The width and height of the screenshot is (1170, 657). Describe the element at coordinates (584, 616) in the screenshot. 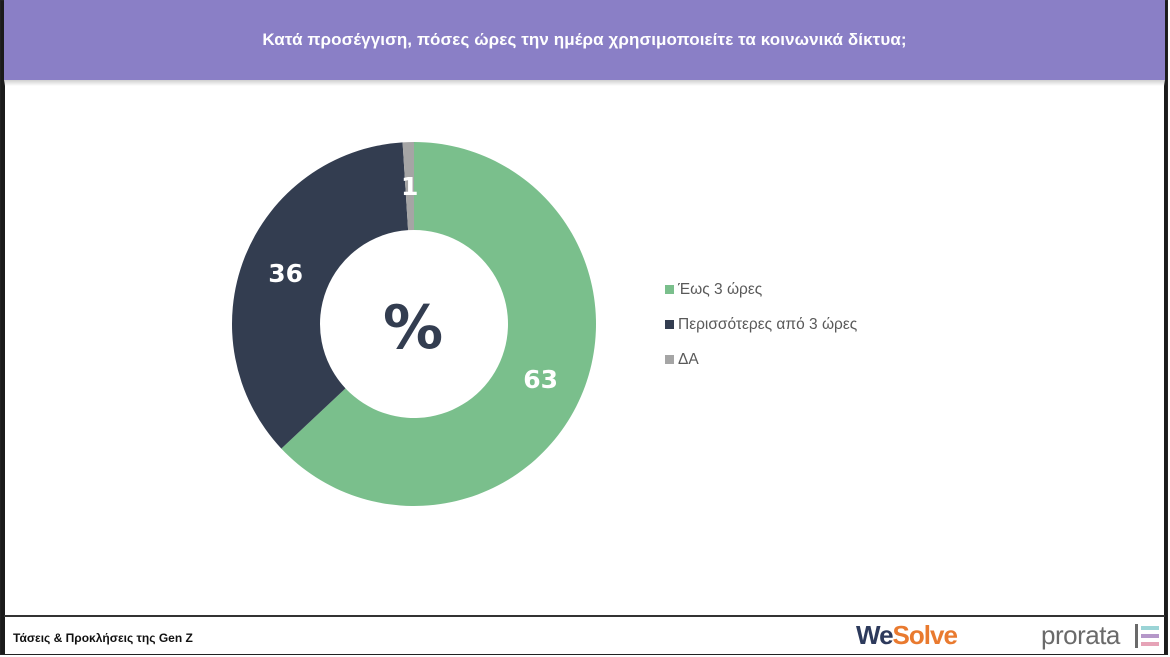

I see `footer-divider` at that location.